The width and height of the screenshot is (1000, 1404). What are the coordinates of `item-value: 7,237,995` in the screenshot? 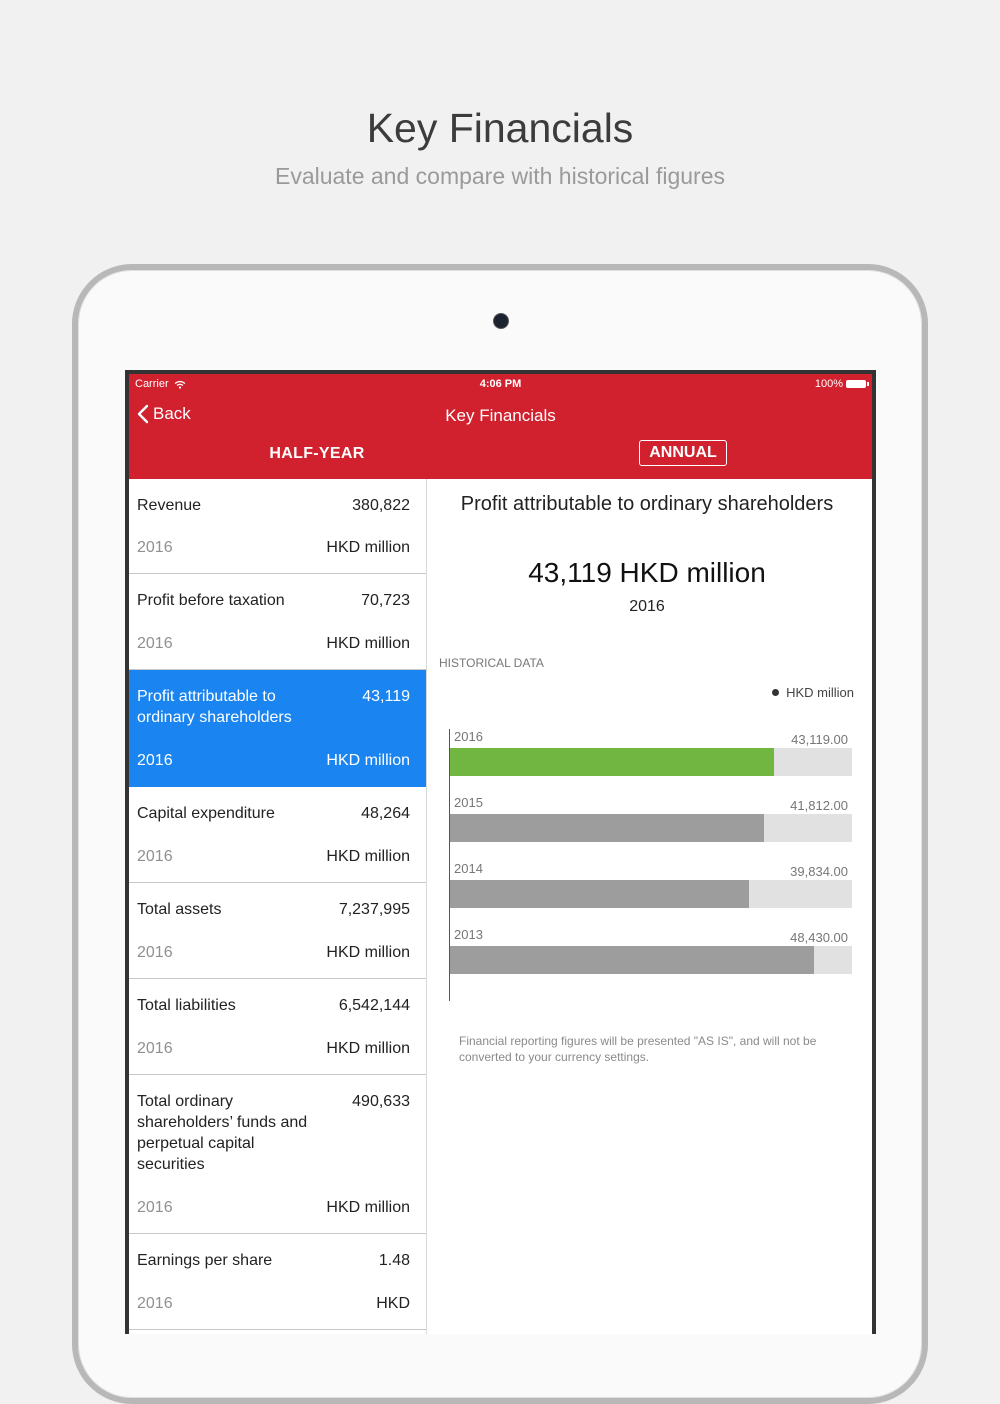 It's located at (374, 909).